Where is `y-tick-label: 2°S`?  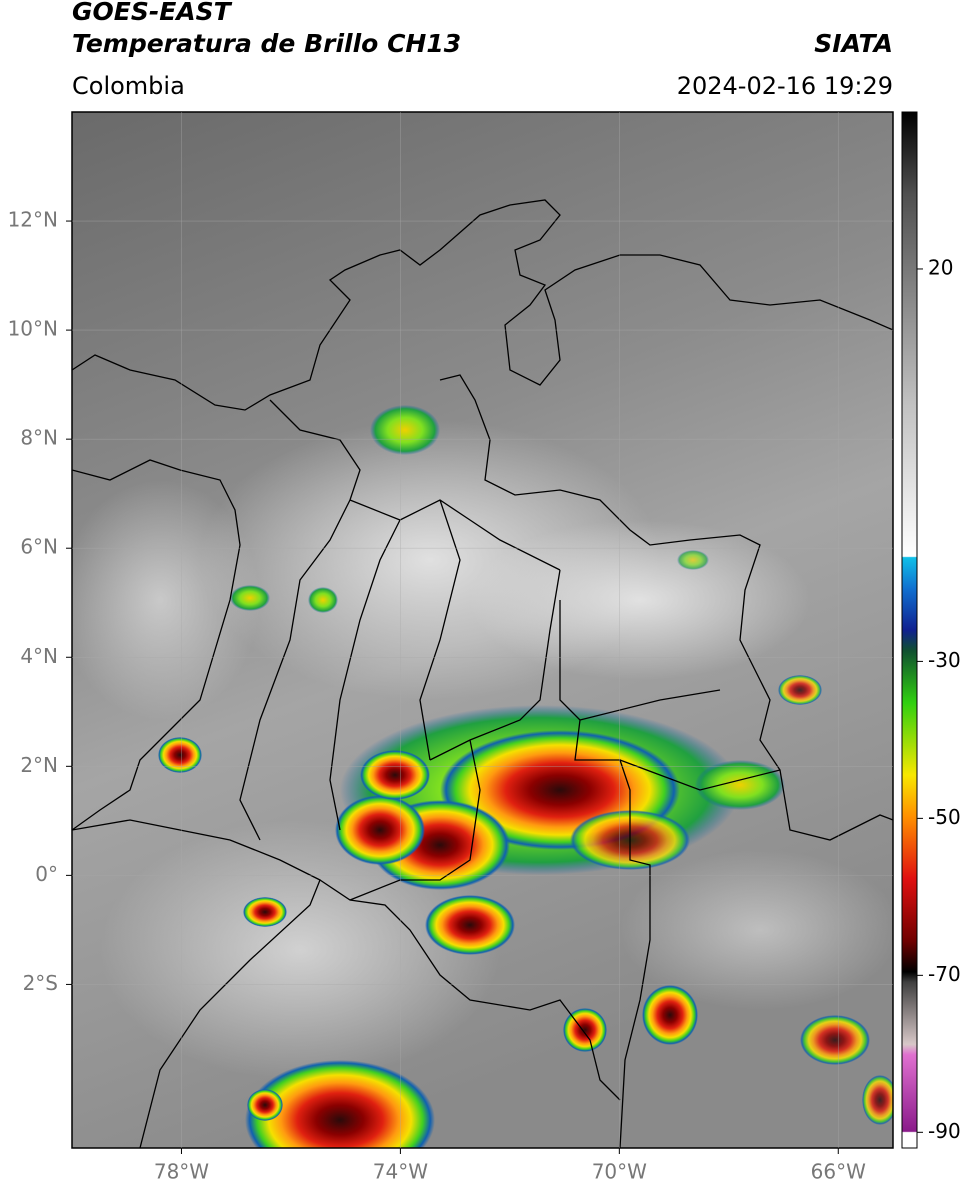 y-tick-label: 2°S is located at coordinates (40, 983).